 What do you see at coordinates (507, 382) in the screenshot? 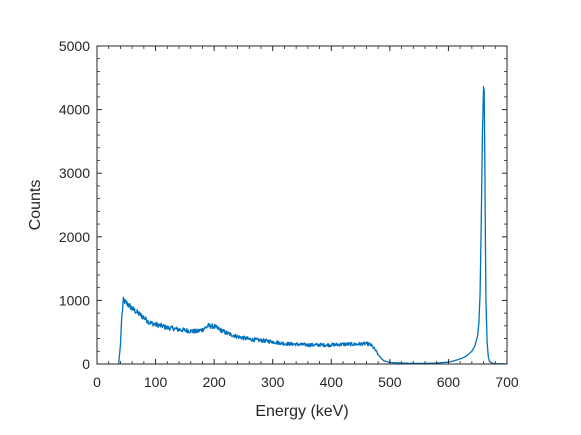
I see `x-tick-label-7: 700` at bounding box center [507, 382].